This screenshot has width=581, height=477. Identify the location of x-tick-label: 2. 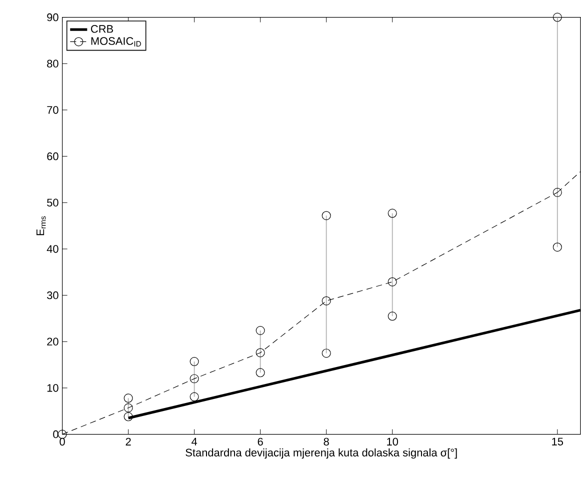
(128, 442).